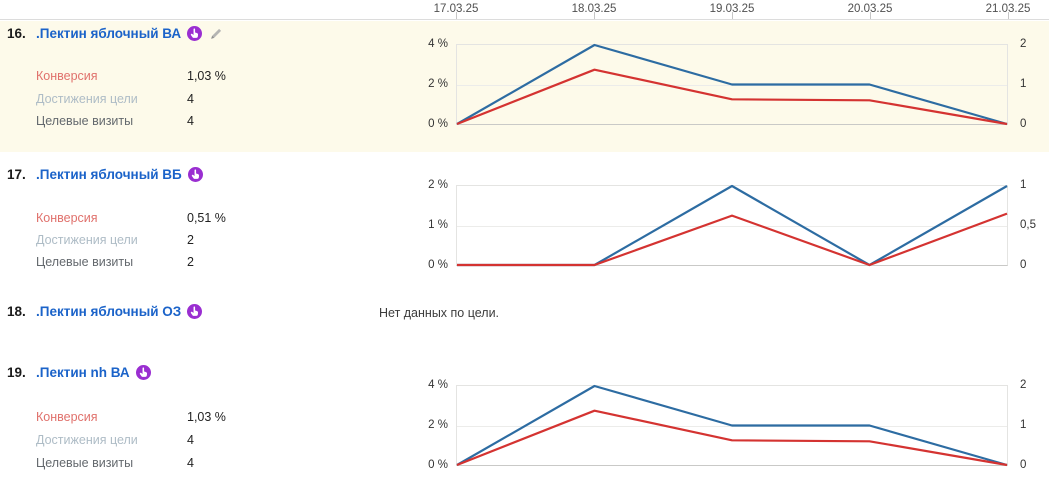 The height and width of the screenshot is (489, 1049). I want to click on goal-number: 17., so click(16, 174).